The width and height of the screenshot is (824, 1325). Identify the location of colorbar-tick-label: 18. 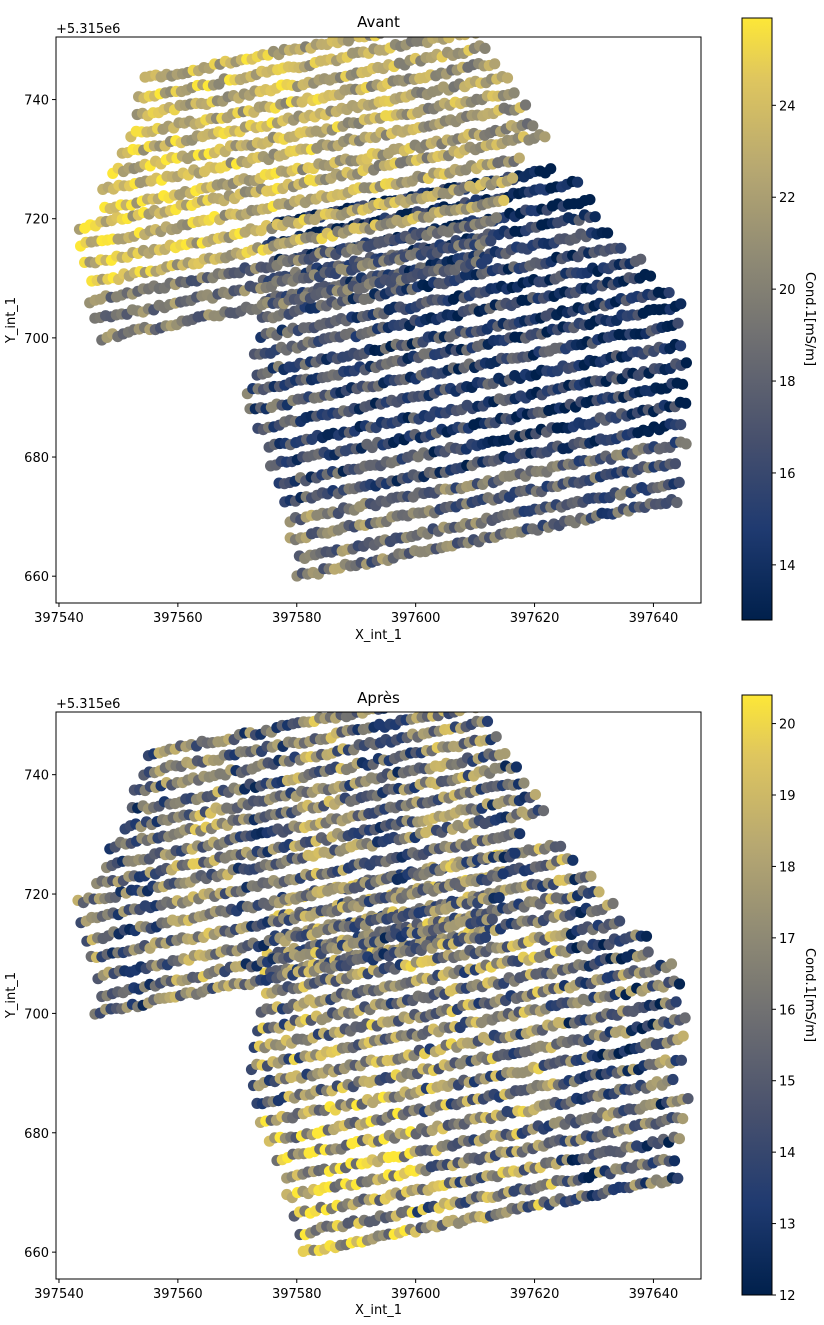
(787, 382).